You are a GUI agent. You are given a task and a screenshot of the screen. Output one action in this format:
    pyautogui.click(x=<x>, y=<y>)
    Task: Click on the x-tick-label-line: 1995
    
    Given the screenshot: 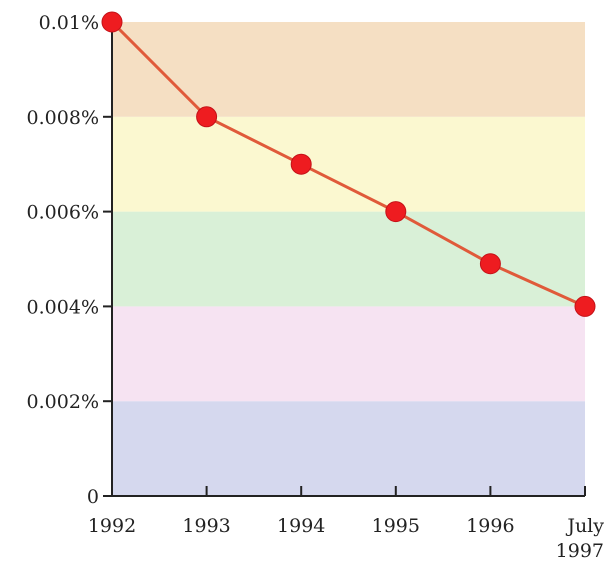 What is the action you would take?
    pyautogui.click(x=396, y=526)
    